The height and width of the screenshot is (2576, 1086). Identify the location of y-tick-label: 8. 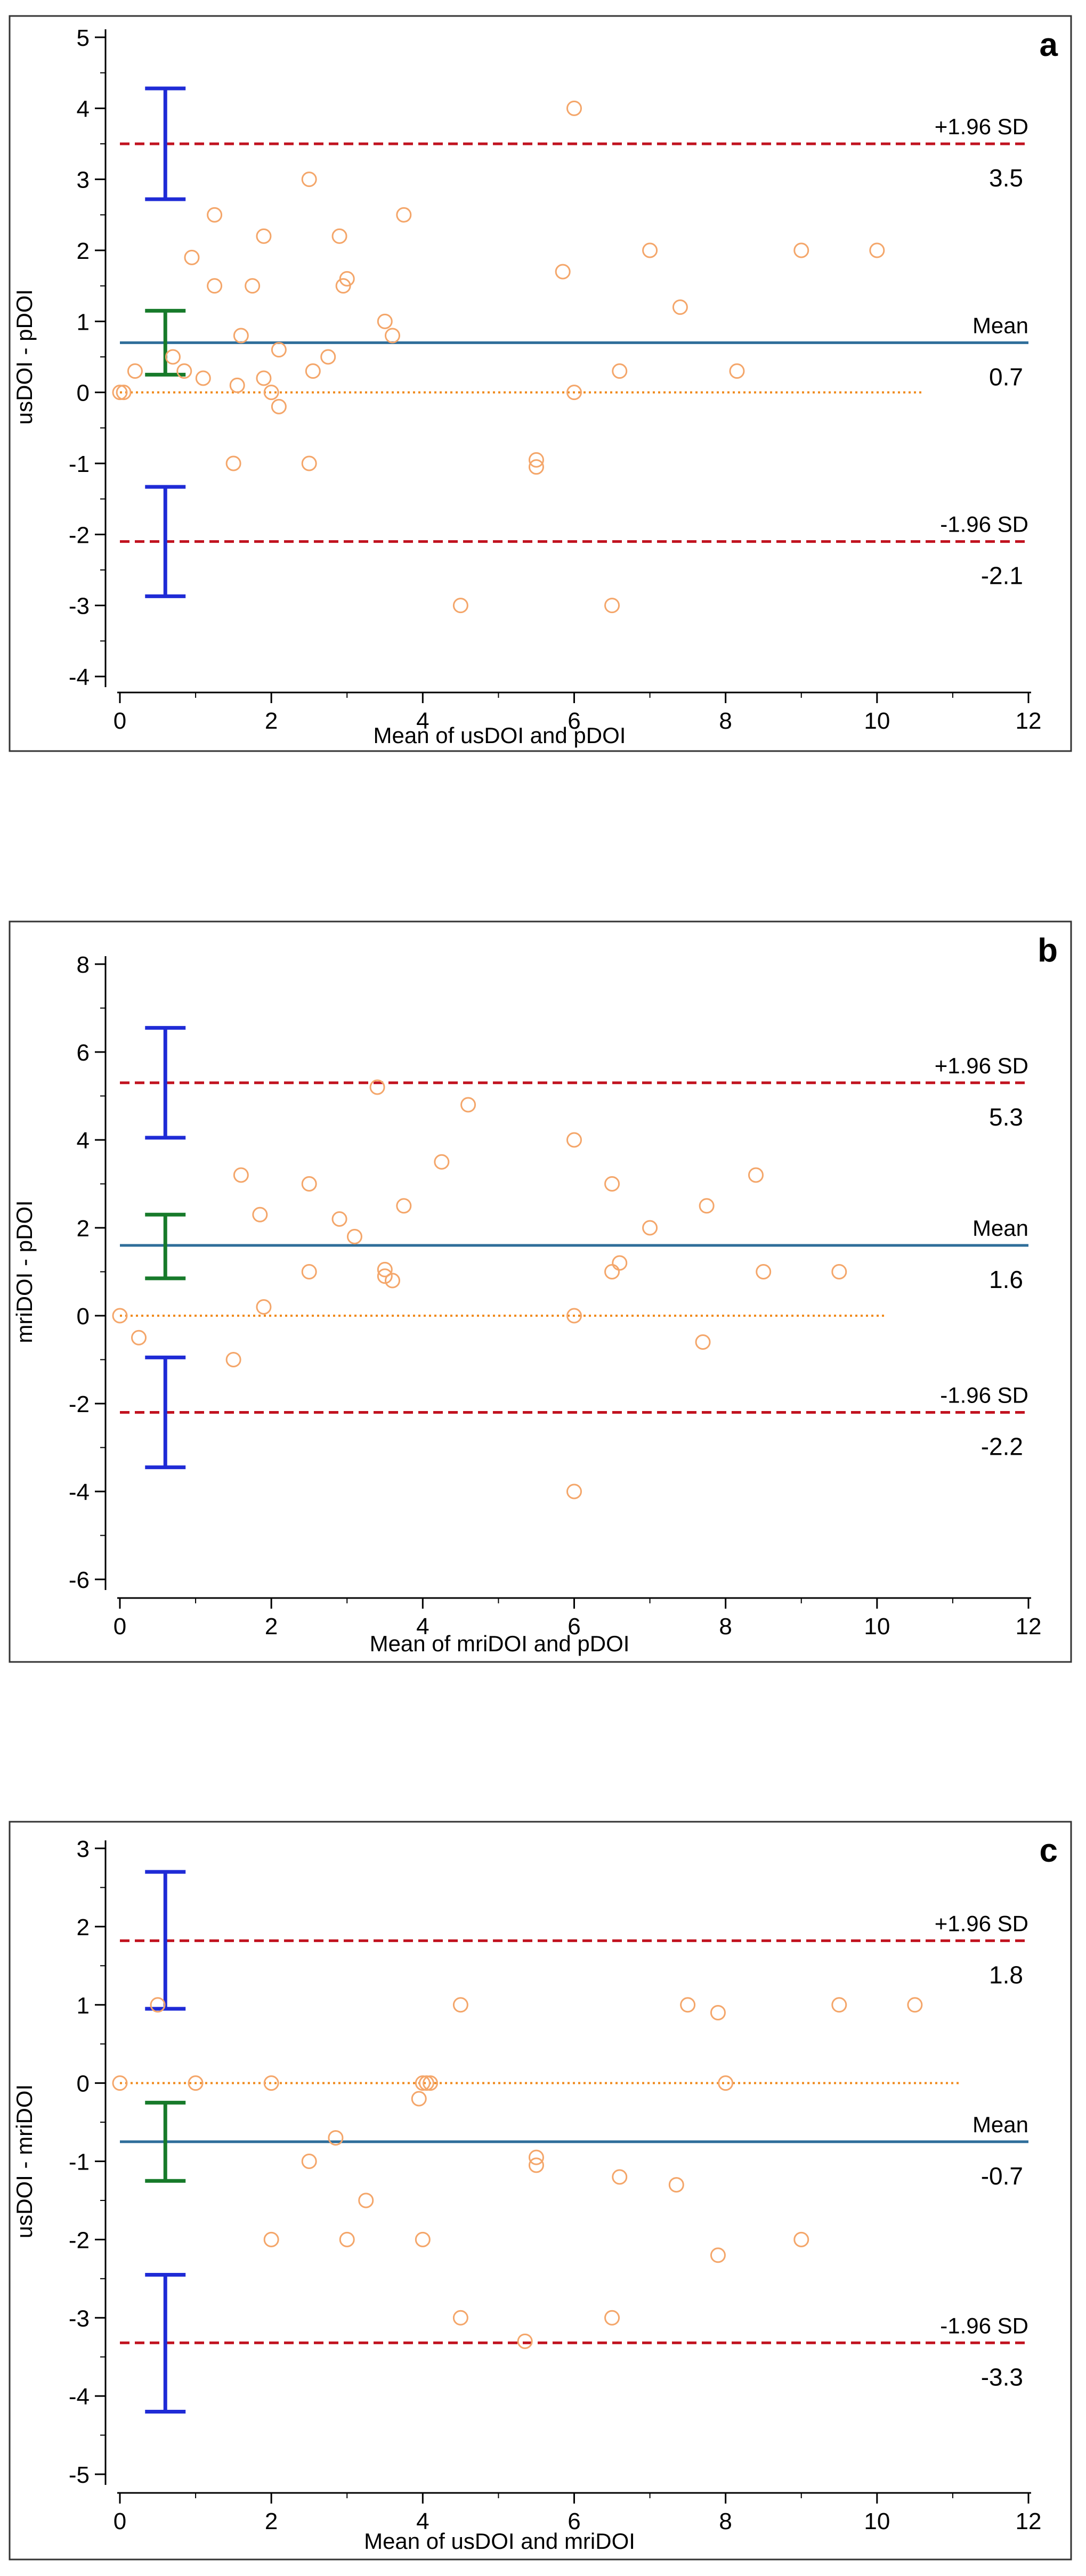
(83, 965).